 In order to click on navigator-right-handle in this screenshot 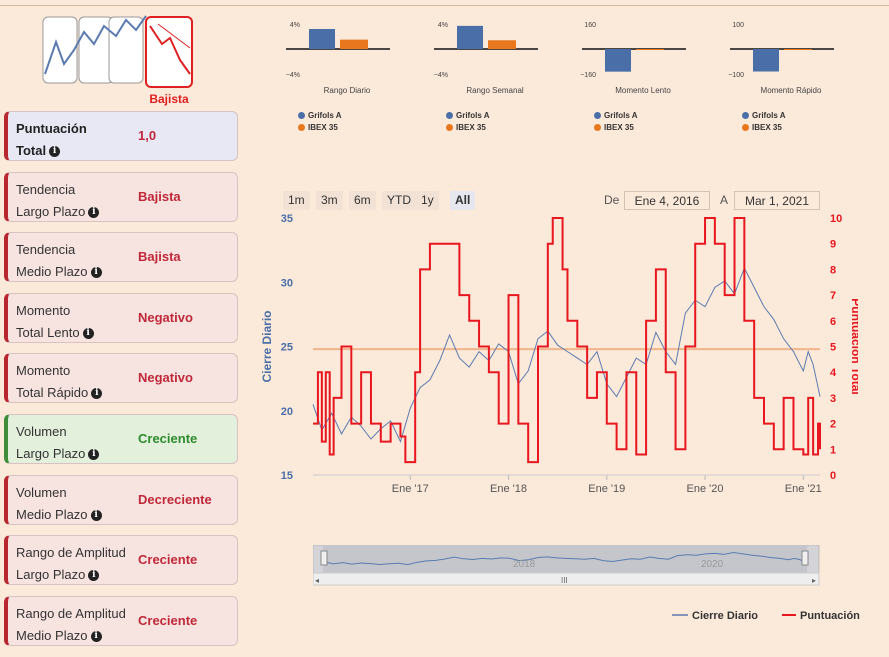, I will do `click(805, 558)`.